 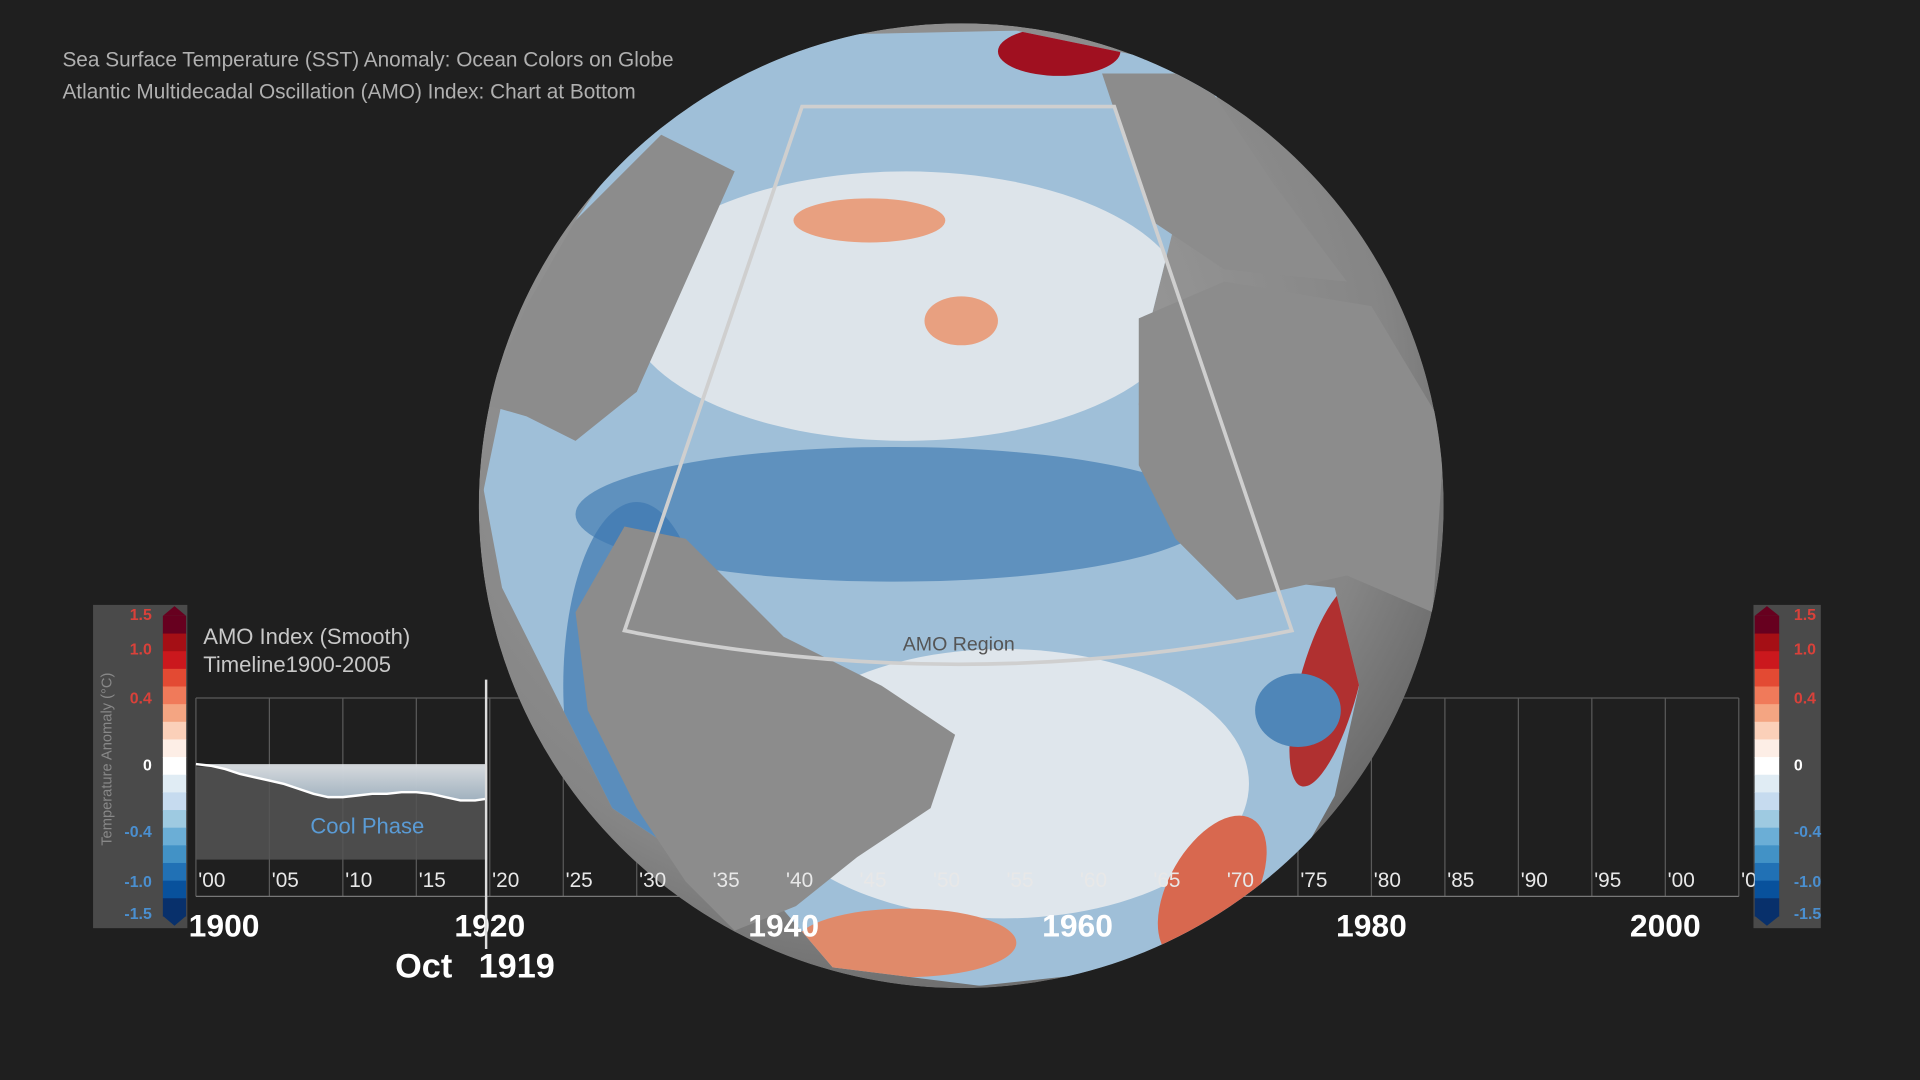 I want to click on decade-label: 1960, so click(x=1077, y=926).